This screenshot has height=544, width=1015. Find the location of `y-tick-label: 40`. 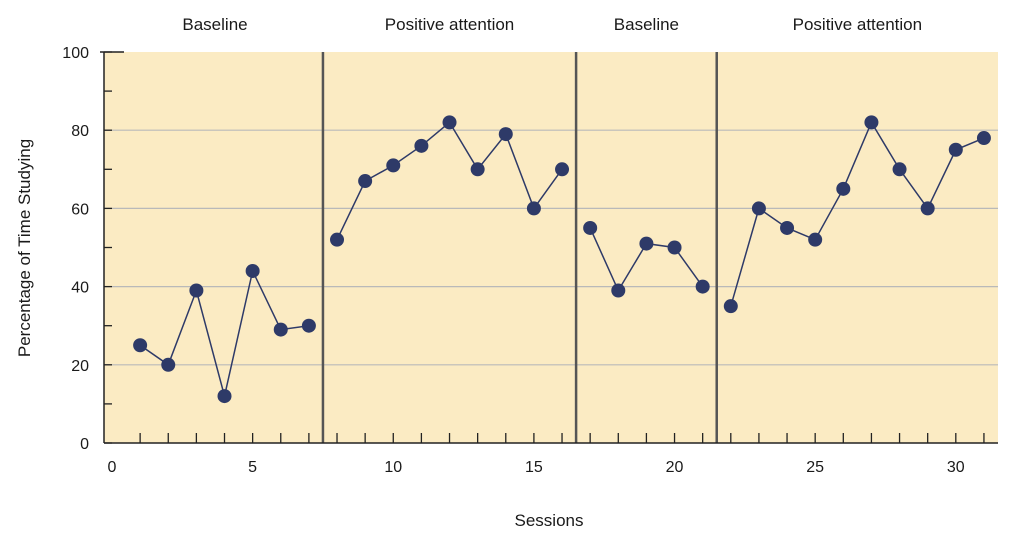

y-tick-label: 40 is located at coordinates (80, 288).